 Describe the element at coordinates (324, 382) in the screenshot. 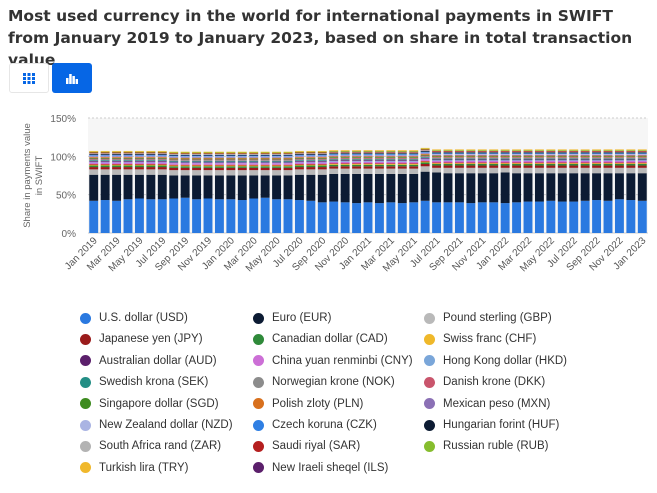

I see `legend-item: Norwegian krone (NOK)` at that location.